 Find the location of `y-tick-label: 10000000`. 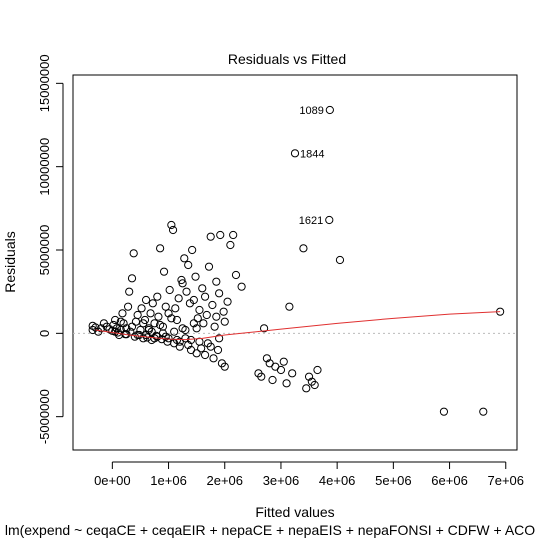

y-tick-label: 10000000 is located at coordinates (44, 167).